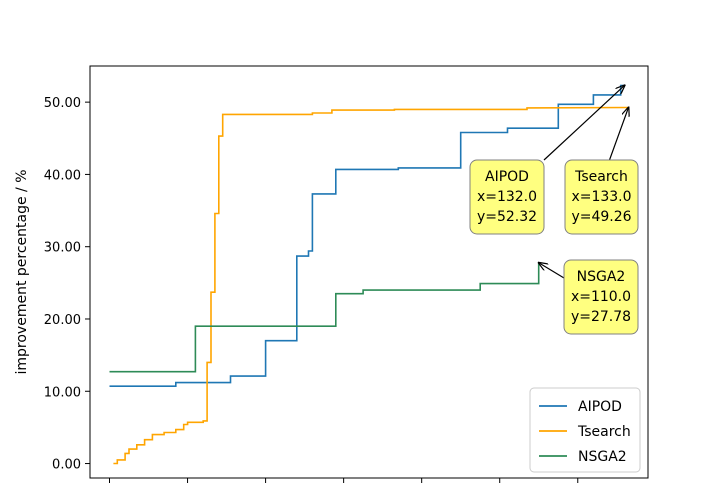 The height and width of the screenshot is (491, 720). I want to click on y-tick-label: 0.00, so click(66, 465).